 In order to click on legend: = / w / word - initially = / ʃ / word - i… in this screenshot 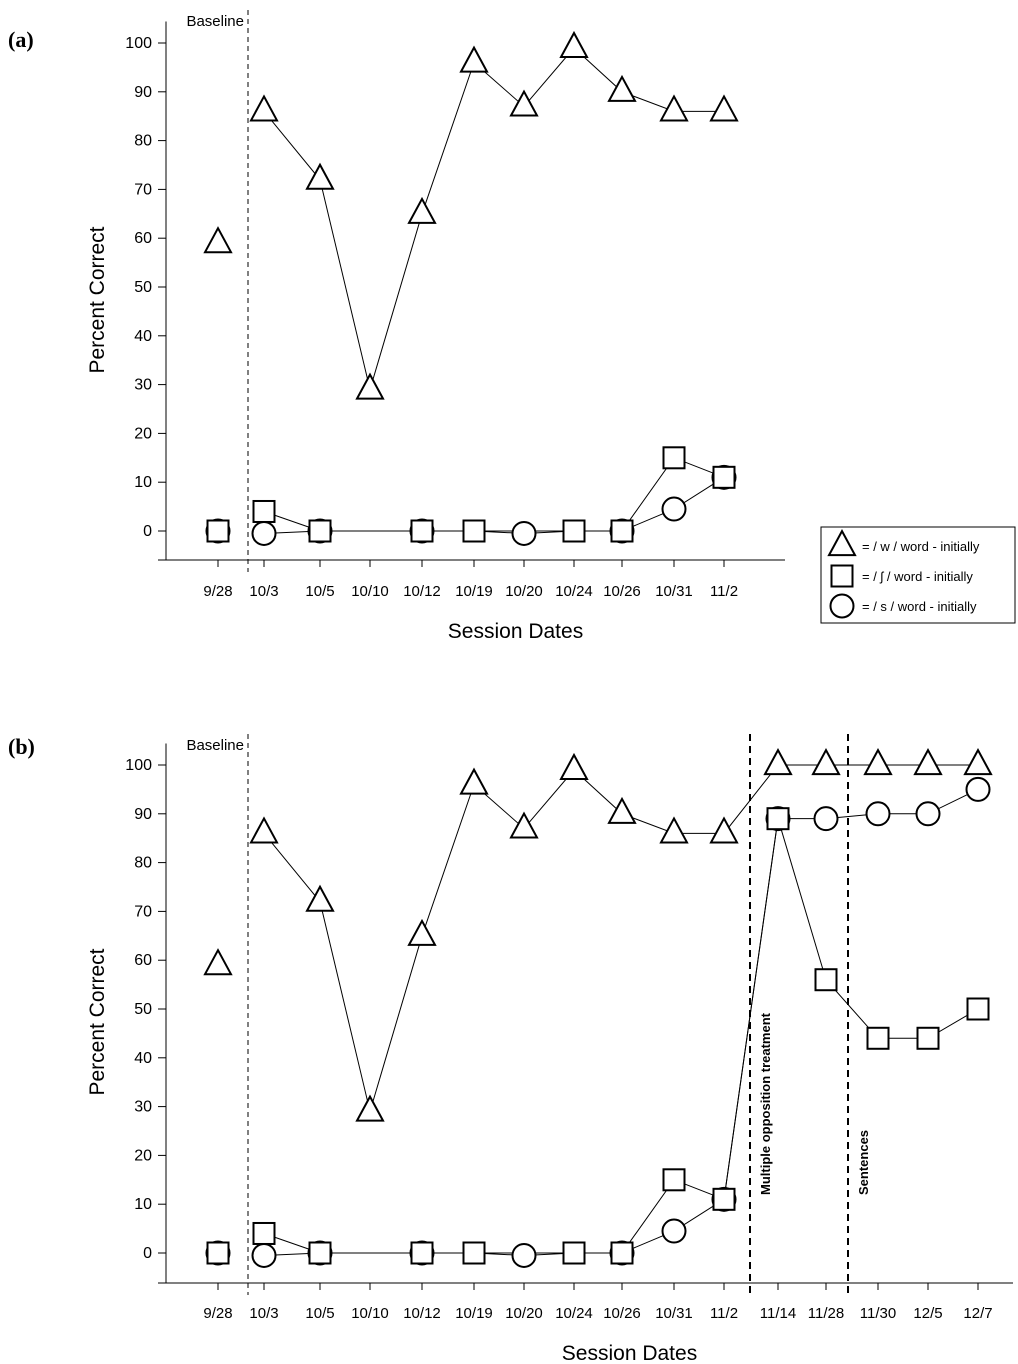, I will do `click(918, 575)`.